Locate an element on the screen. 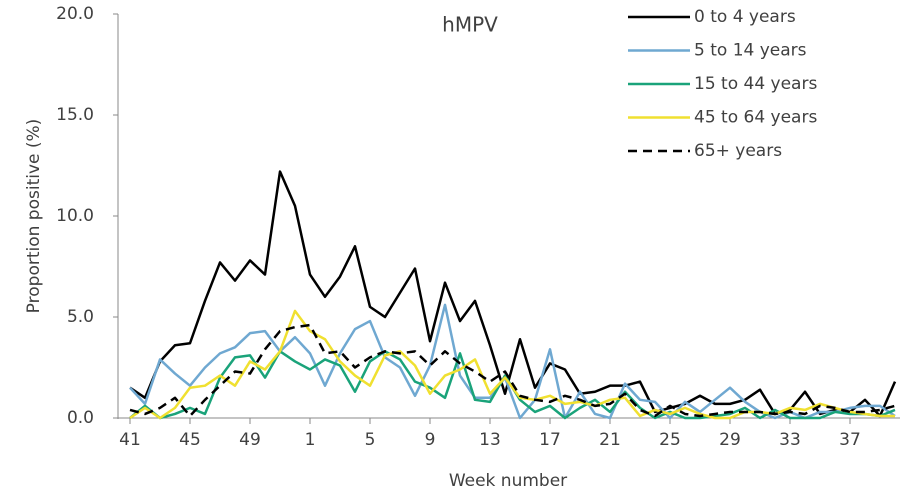 The height and width of the screenshot is (503, 914). legend-label: 0 to 4 years is located at coordinates (745, 17).